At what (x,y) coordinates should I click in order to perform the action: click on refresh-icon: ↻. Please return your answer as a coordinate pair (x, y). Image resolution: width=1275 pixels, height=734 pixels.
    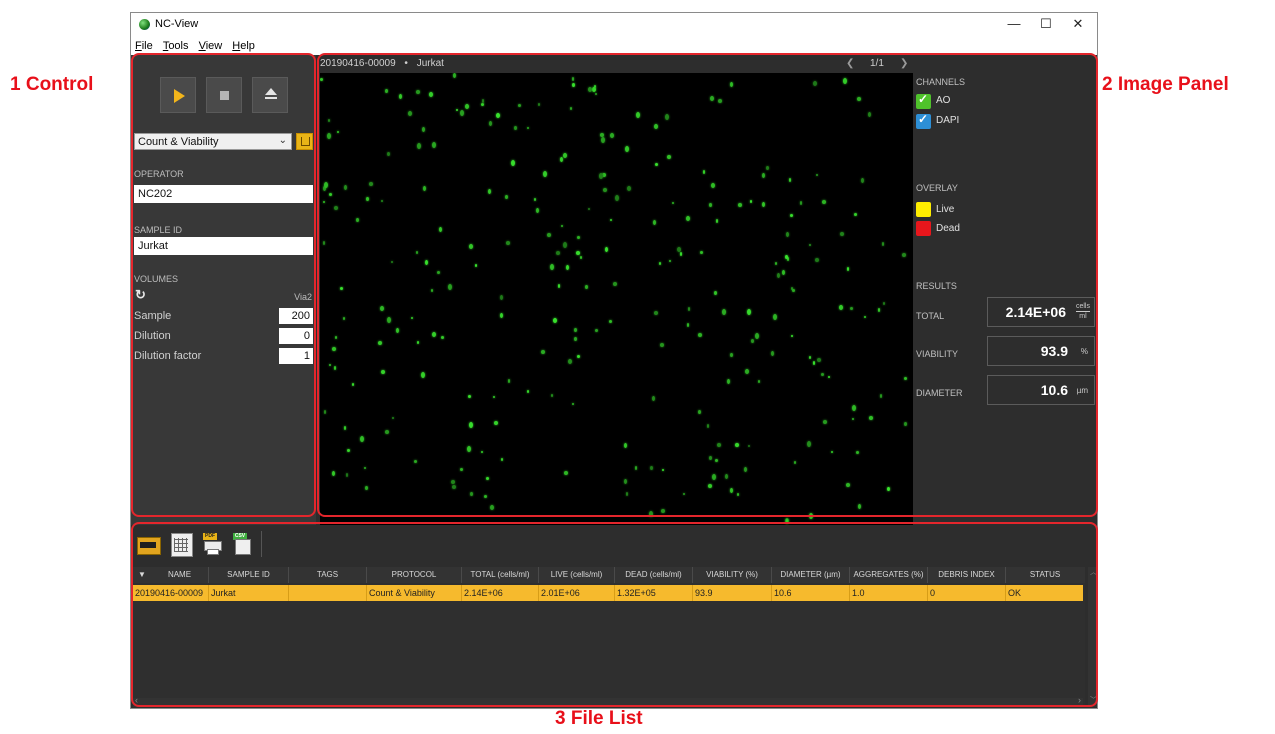
    Looking at the image, I should click on (140, 294).